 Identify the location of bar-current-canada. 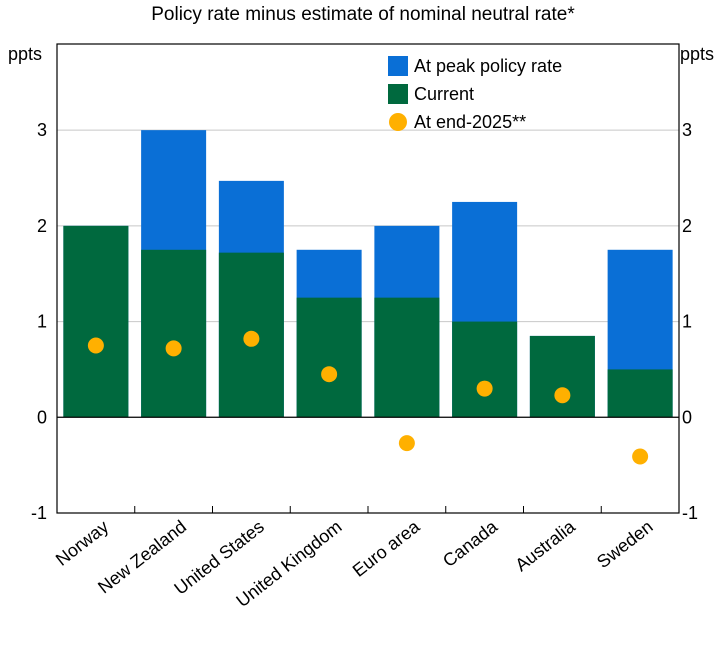
(485, 369).